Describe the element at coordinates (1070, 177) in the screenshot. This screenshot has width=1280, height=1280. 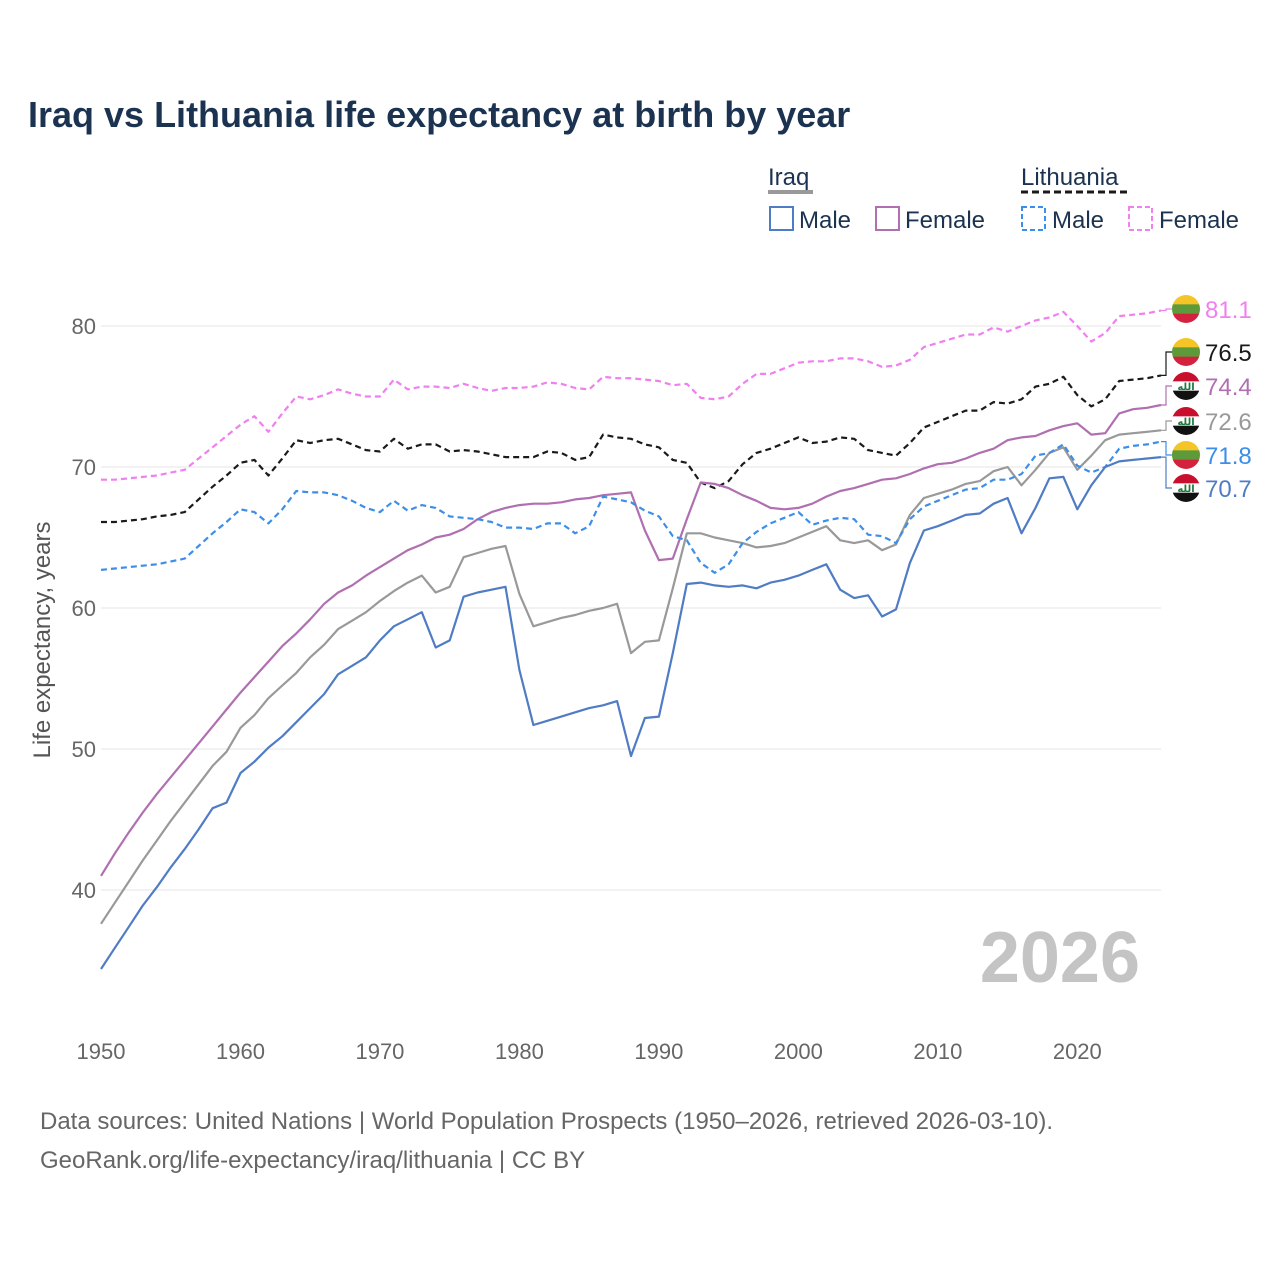
I see `legend-country-lithuania: Lithuania` at that location.